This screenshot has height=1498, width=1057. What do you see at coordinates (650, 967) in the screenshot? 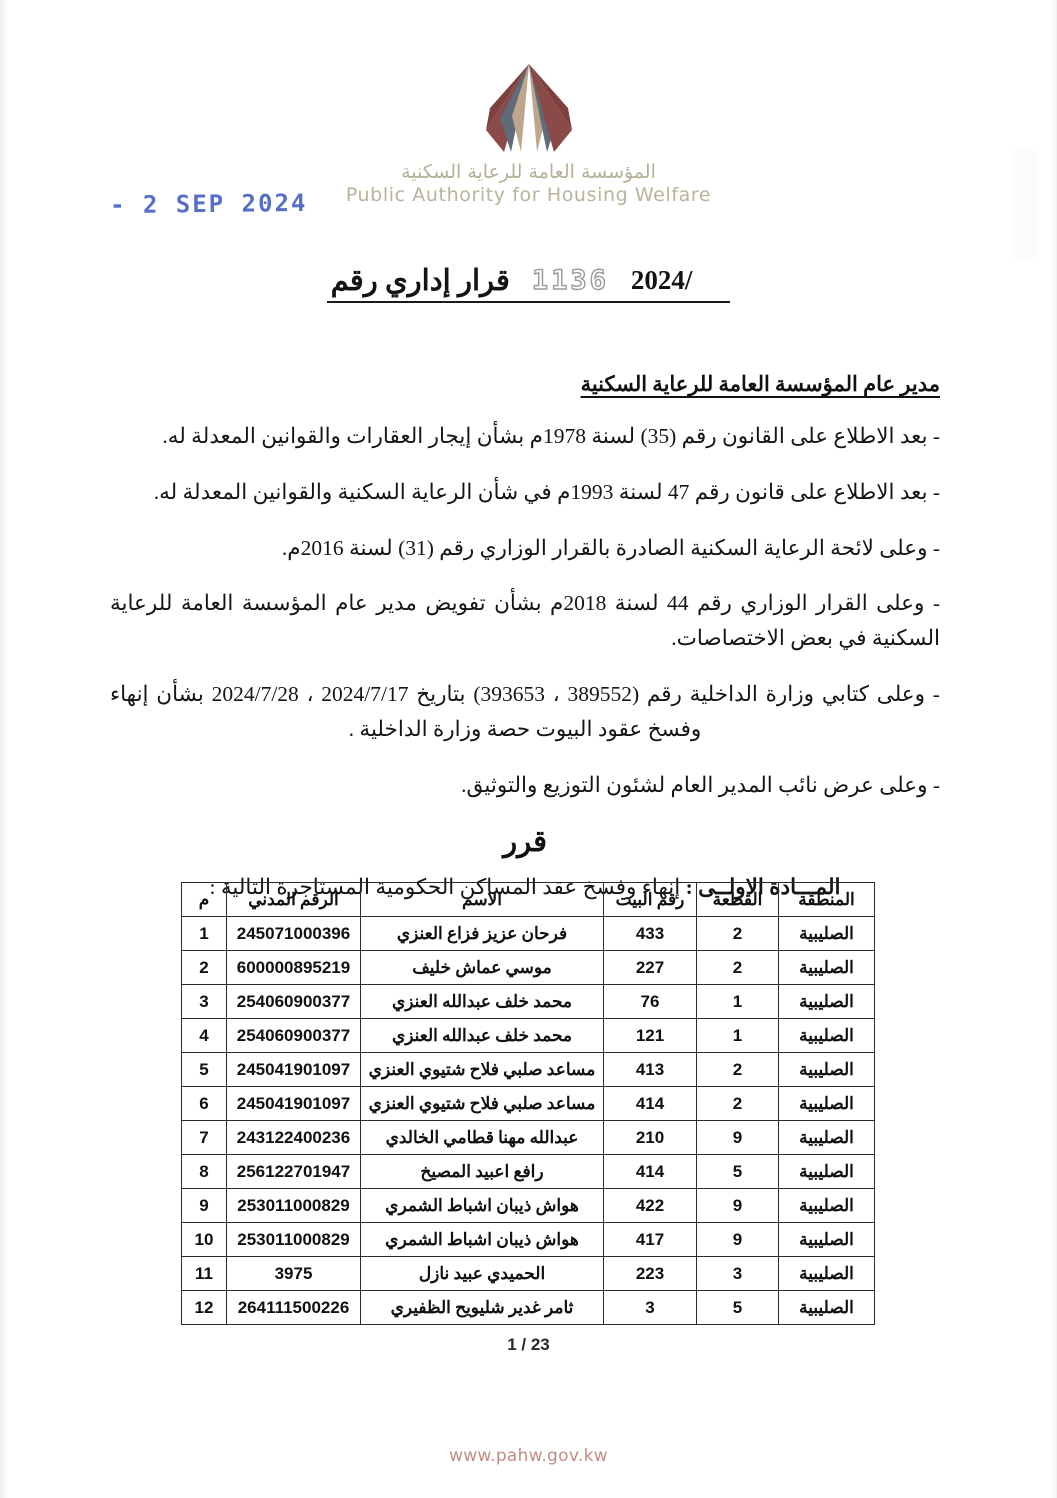
I see `cell-house-no: 227` at bounding box center [650, 967].